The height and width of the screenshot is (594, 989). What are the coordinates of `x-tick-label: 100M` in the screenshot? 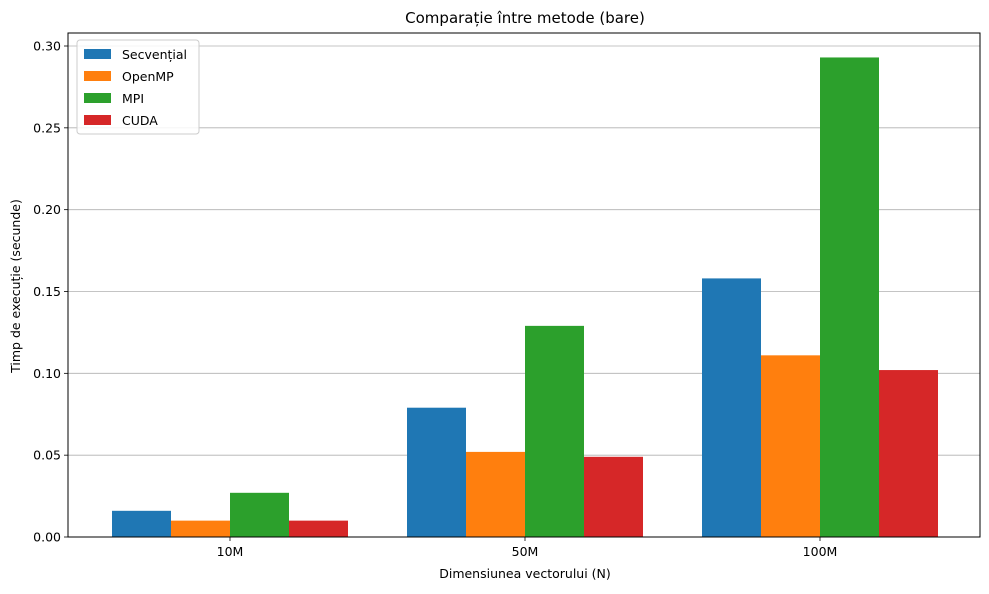 It's located at (820, 551).